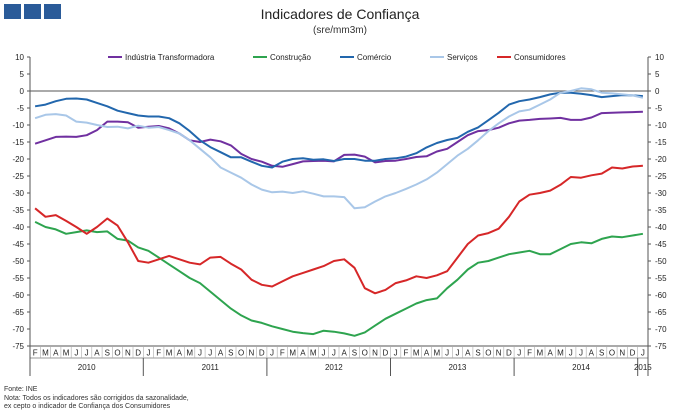 The image size is (680, 418). I want to click on chart-title: Indicadores de Confiança, so click(340, 14).